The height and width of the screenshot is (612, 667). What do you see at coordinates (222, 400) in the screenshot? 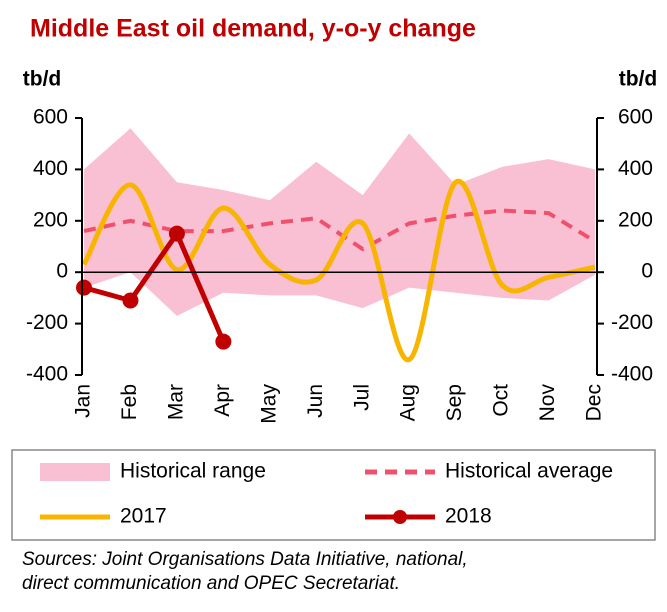
I see `x-tick-label: Apr` at bounding box center [222, 400].